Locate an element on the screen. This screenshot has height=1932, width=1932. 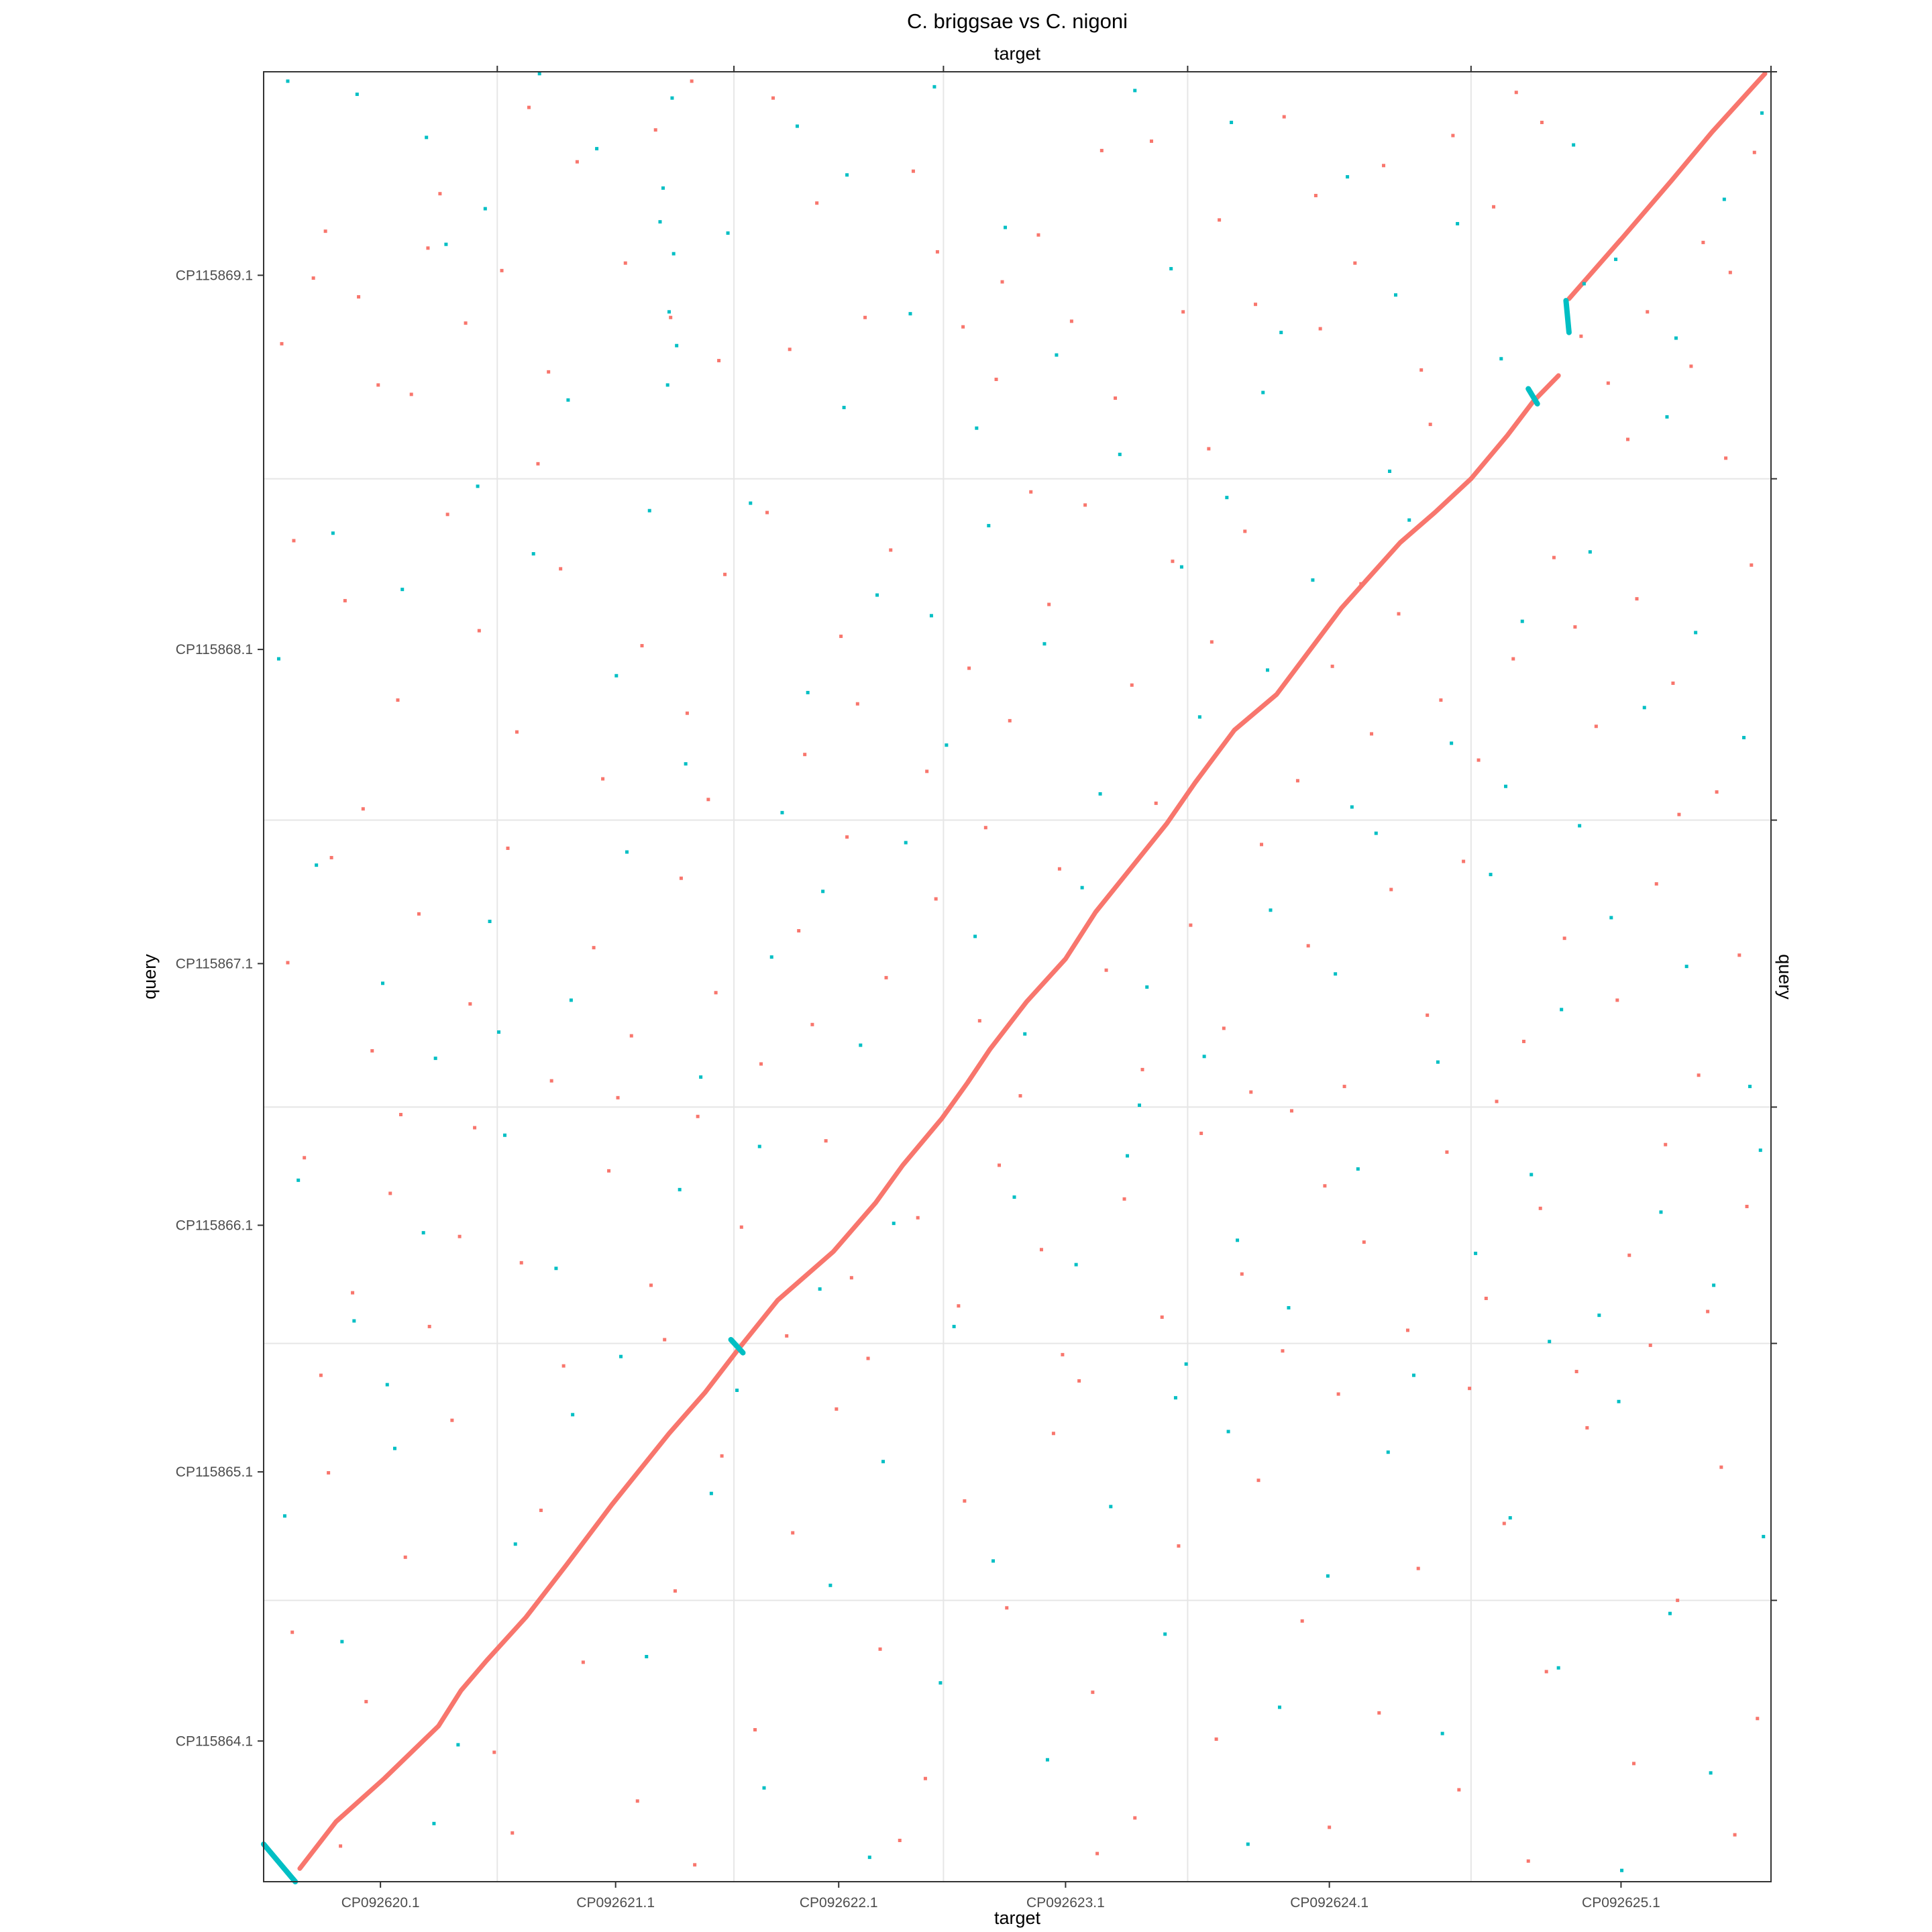
chart-title: C. briggsae vs C. nigoni is located at coordinates (1017, 21).